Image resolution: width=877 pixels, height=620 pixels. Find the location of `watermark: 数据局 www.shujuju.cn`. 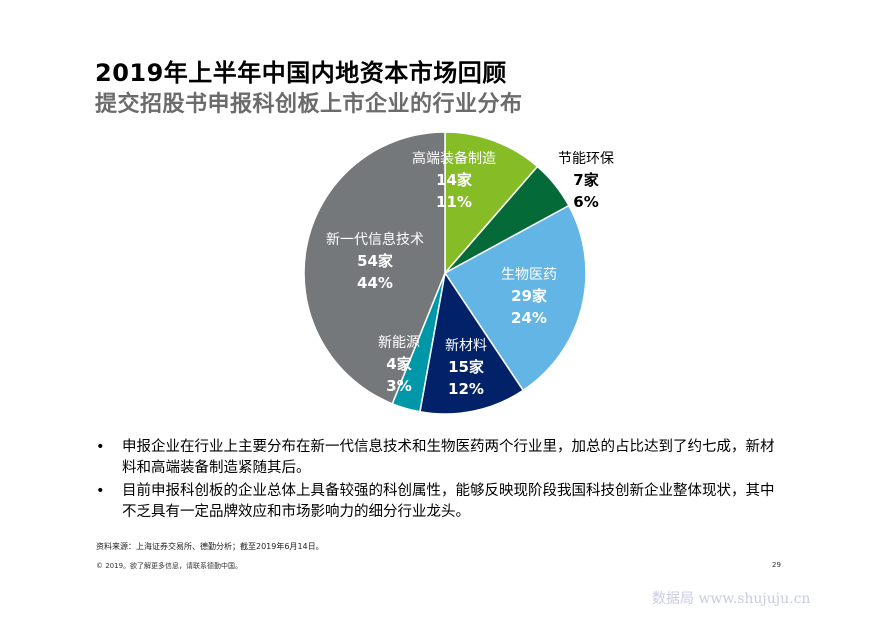

watermark: 数据局 www.shujuju.cn is located at coordinates (731, 599).